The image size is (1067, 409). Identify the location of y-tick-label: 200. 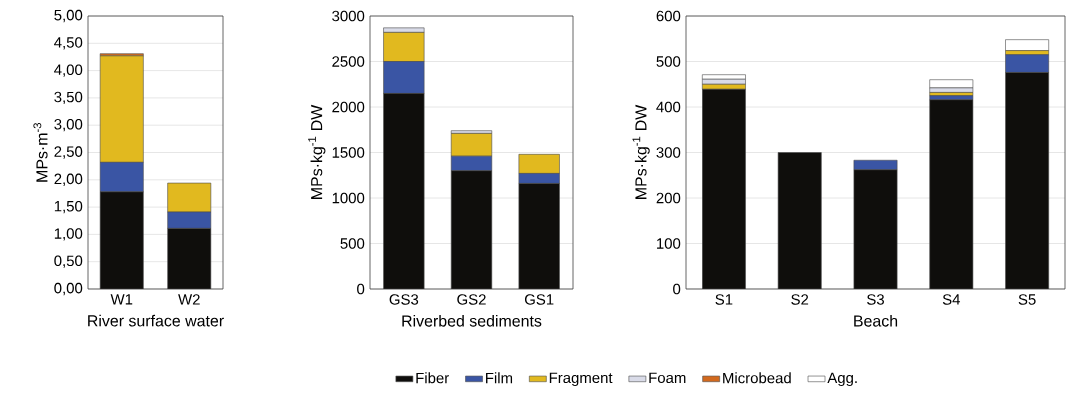
(668, 198).